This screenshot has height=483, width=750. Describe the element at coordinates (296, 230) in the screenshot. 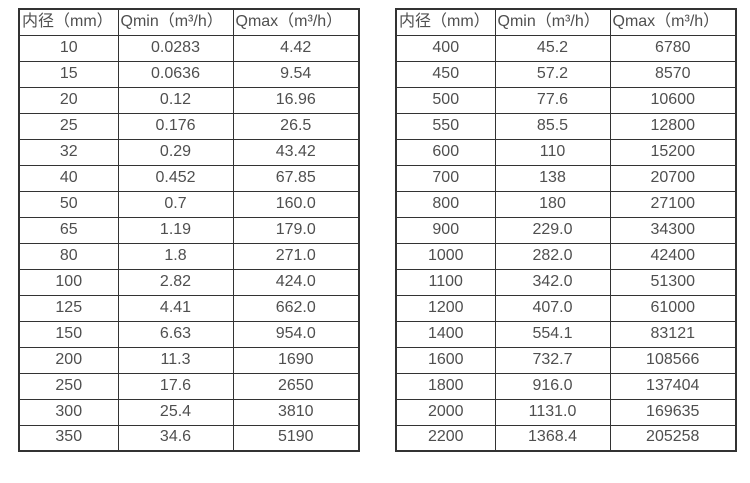

I see `cell-qmax: 179.0` at that location.